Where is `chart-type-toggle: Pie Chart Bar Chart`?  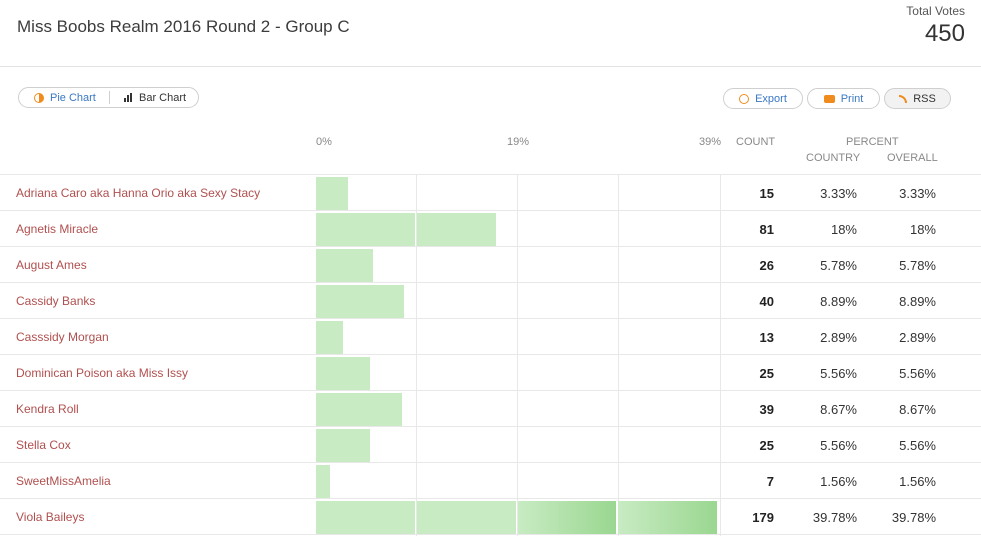 chart-type-toggle: Pie Chart Bar Chart is located at coordinates (108, 97).